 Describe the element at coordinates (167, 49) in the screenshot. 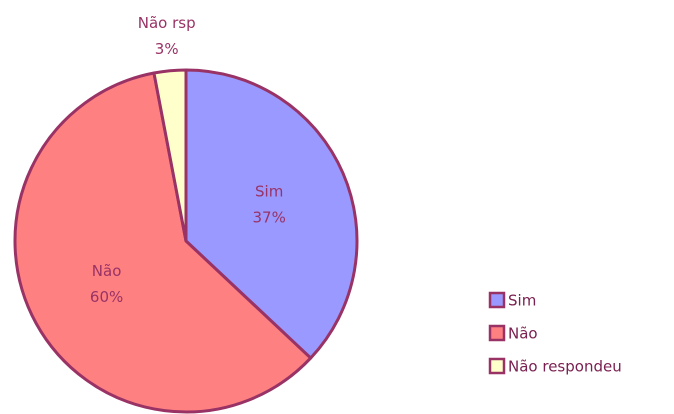

I see `slice-value-label: 3%` at that location.